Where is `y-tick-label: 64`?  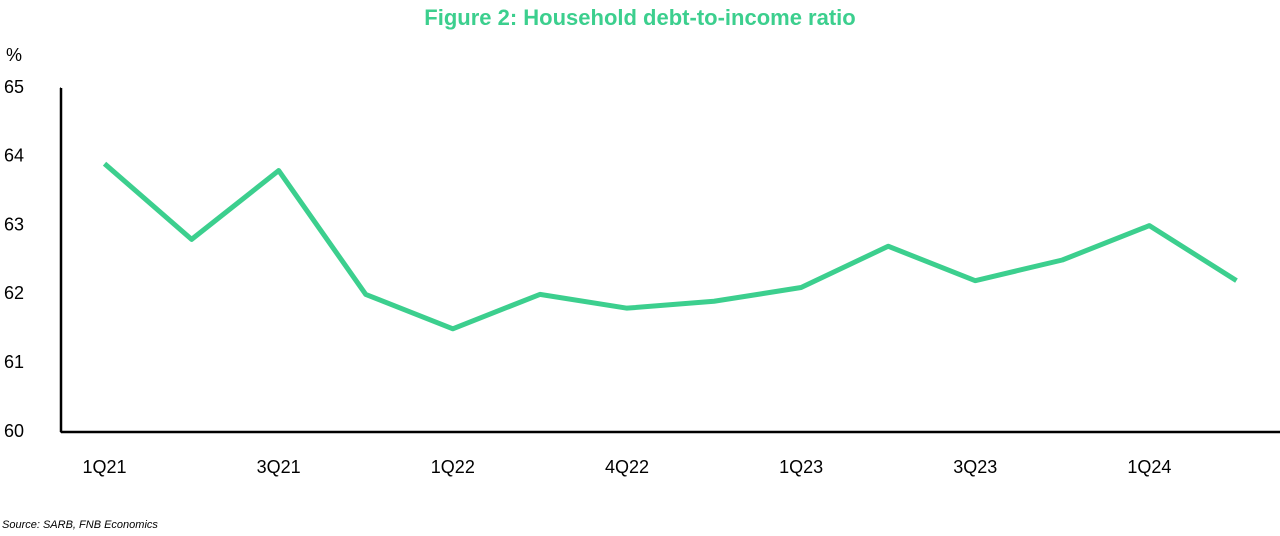
y-tick-label: 64 is located at coordinates (14, 156).